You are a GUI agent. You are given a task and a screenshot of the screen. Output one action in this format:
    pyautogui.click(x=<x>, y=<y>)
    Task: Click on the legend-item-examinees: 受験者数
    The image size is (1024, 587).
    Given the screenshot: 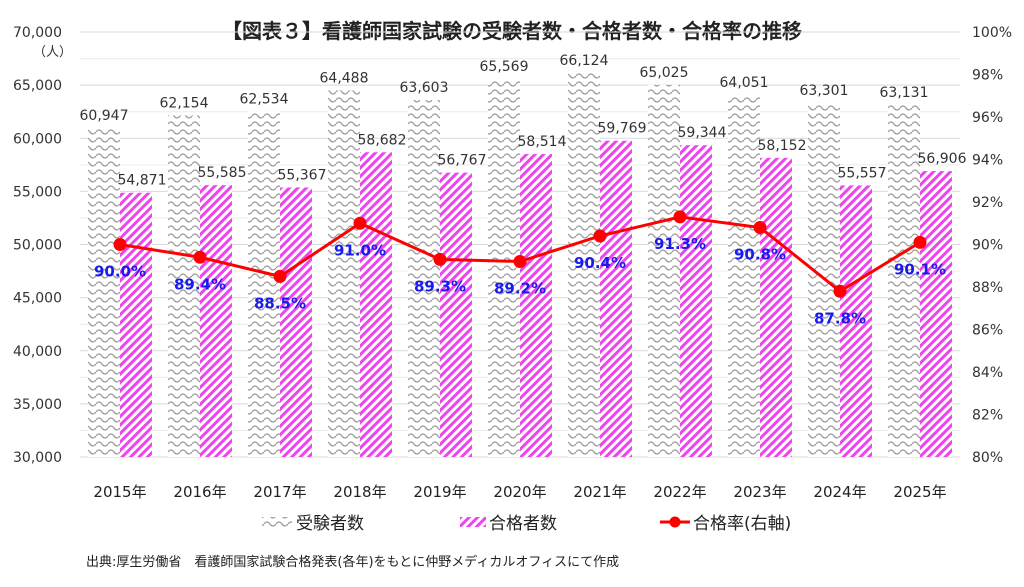 What is the action you would take?
    pyautogui.click(x=313, y=524)
    